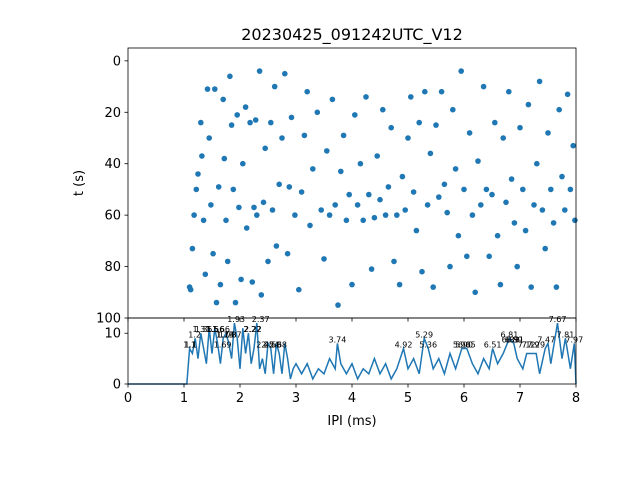 The width and height of the screenshot is (640, 480). What do you see at coordinates (404, 345) in the screenshot?
I see `ipi-peak-label: 4.92` at bounding box center [404, 345].